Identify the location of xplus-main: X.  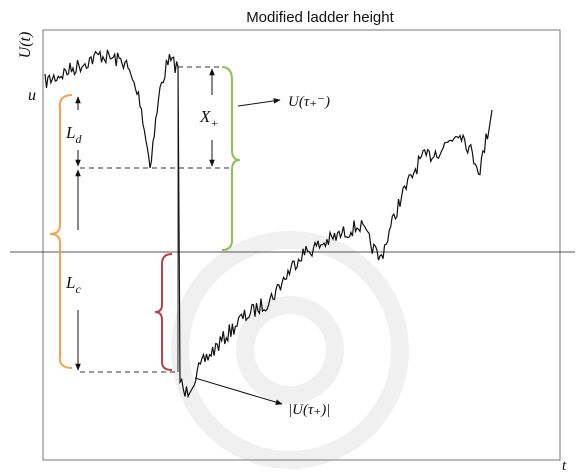
(205, 116).